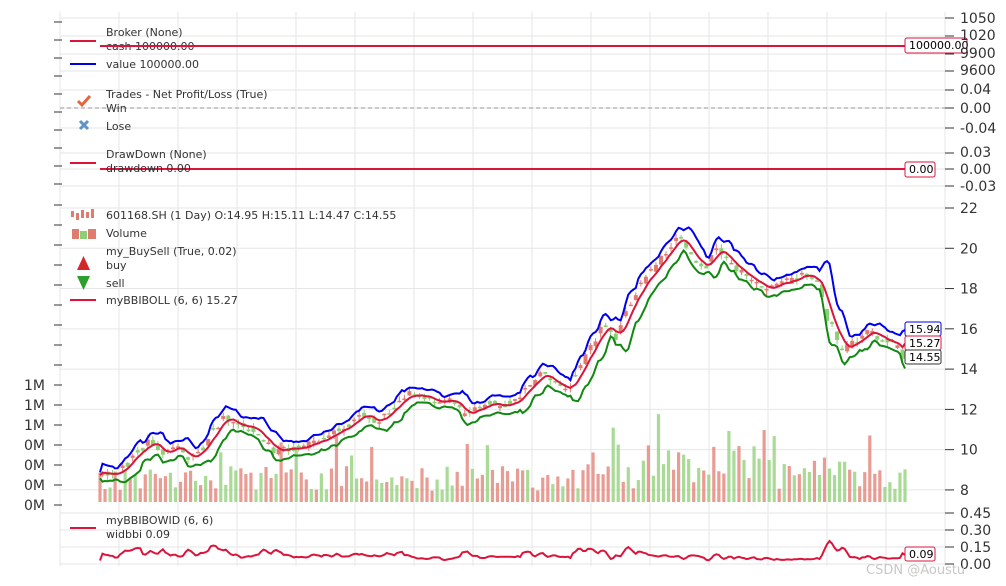 This screenshot has width=1006, height=586. What do you see at coordinates (964, 491) in the screenshot?
I see `price-tick-label: 8` at bounding box center [964, 491].